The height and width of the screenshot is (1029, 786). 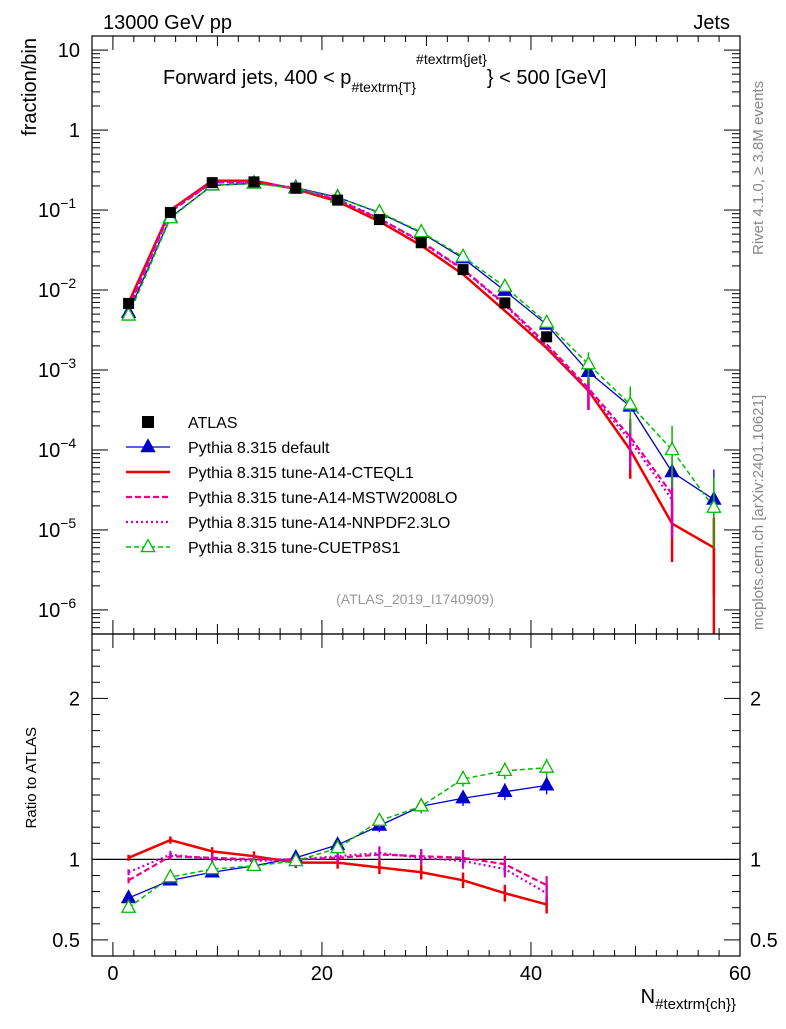 I want to click on x-tick-label: 0, so click(x=112, y=974).